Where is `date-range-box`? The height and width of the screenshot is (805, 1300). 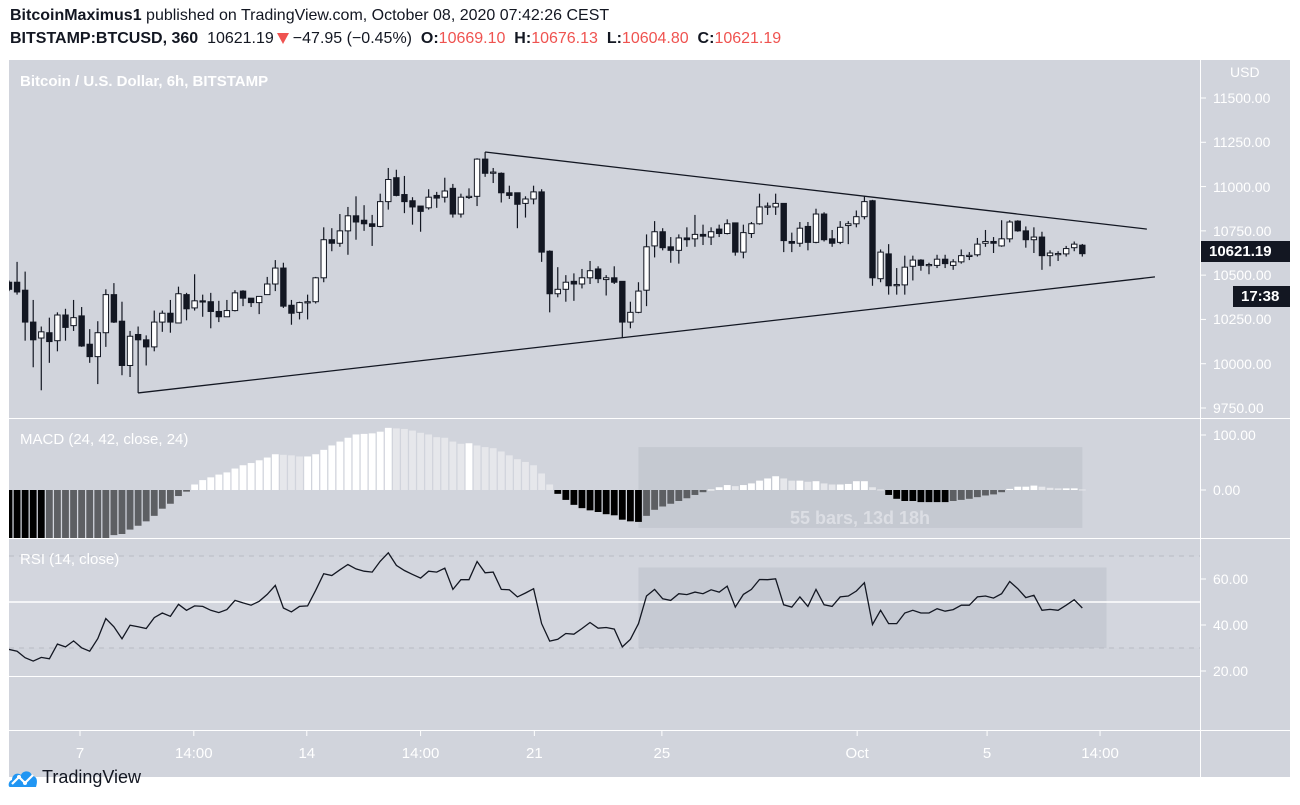
date-range-box is located at coordinates (872, 607).